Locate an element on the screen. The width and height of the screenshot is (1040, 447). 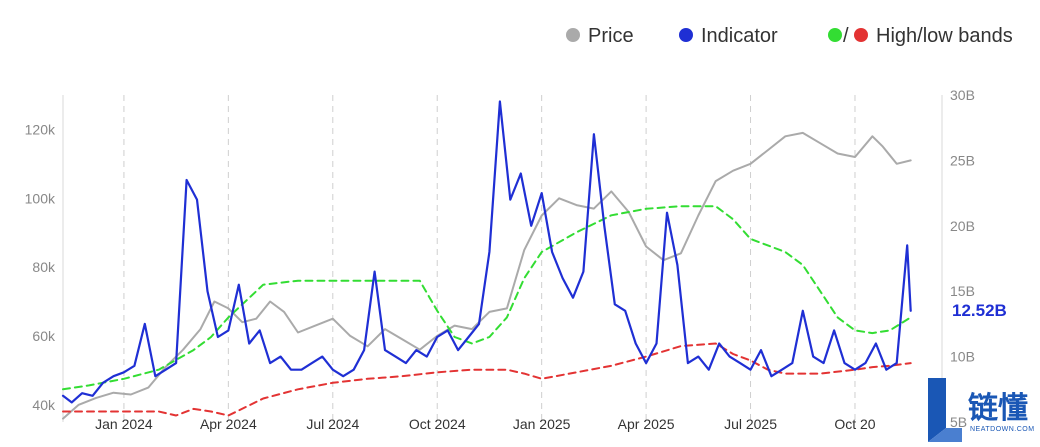
x-tick-label: Jan 2025 is located at coordinates (542, 424).